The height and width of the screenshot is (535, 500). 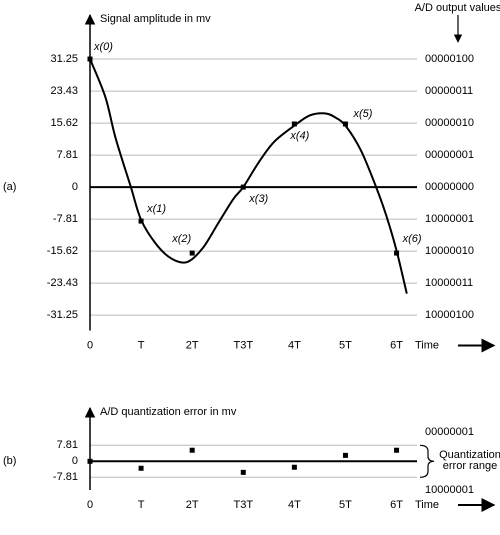 I want to click on y2-tick-label: 10000100, so click(x=449, y=315).